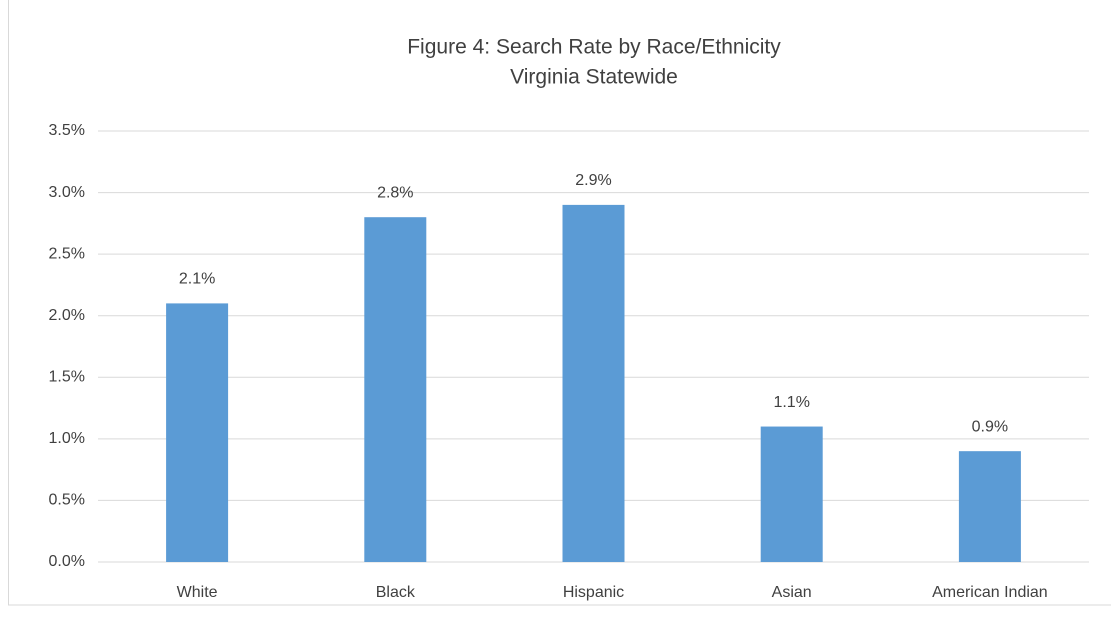 The height and width of the screenshot is (620, 1111). I want to click on y-tick-label: 1.5%, so click(67, 377).